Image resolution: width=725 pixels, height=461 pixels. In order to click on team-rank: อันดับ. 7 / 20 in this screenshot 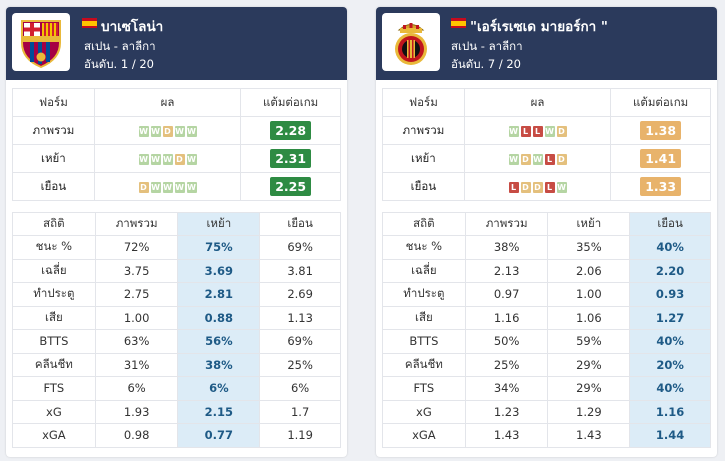, I will do `click(486, 64)`.